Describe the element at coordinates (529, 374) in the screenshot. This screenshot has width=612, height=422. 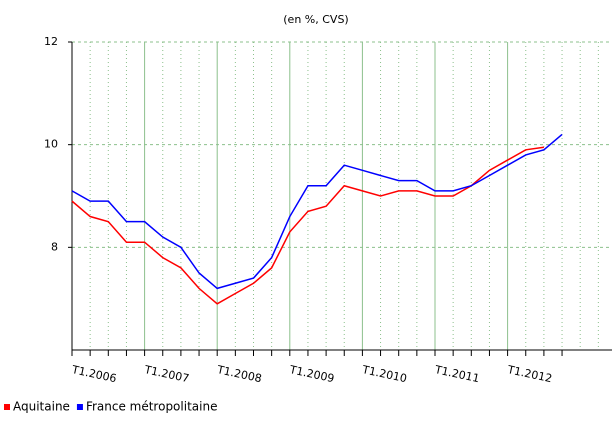
I see `x-tick-label: T1.2012` at that location.